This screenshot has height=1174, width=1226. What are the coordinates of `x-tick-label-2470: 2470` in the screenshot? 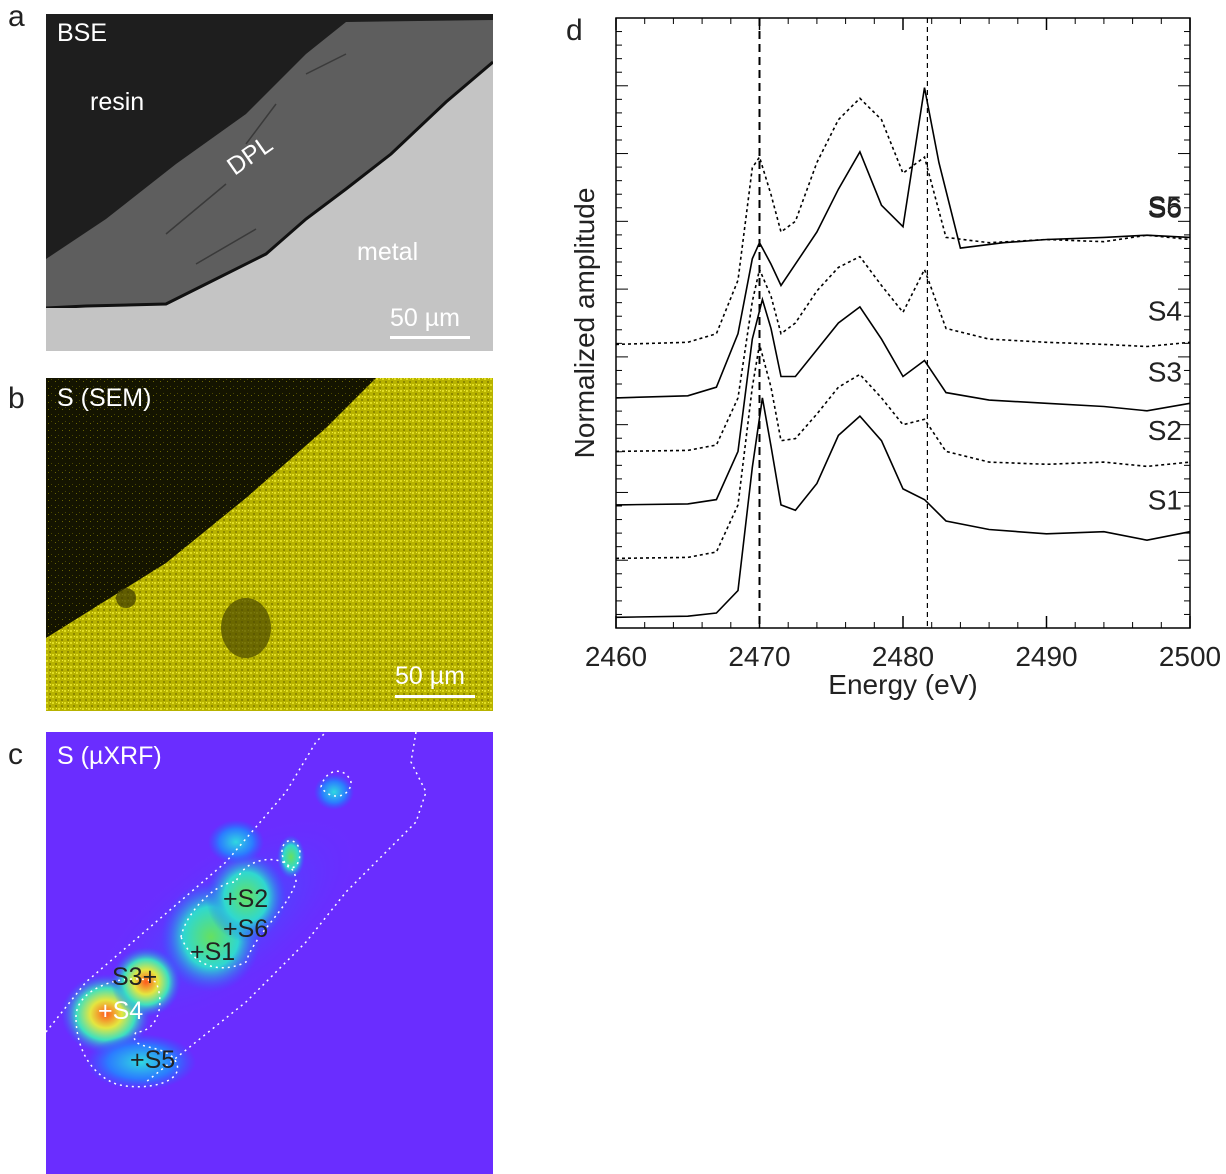 It's located at (759, 656).